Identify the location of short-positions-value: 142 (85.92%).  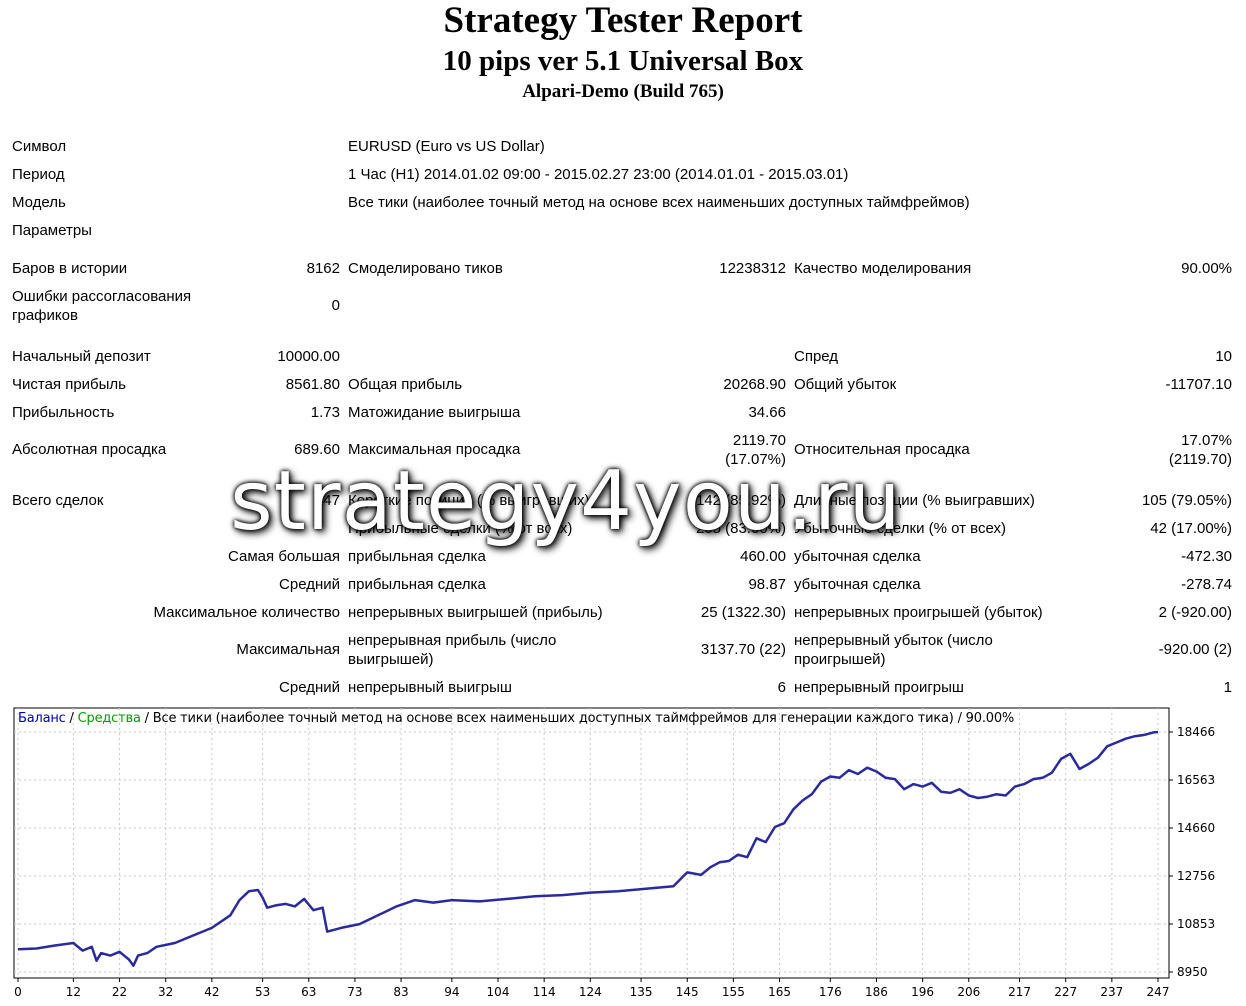
(740, 500).